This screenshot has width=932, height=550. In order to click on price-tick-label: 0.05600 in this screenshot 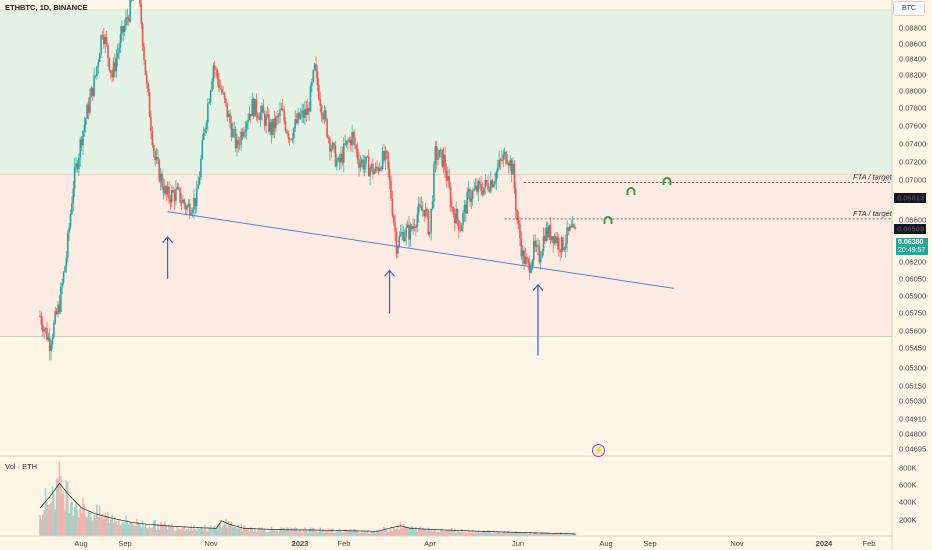, I will do `click(912, 331)`.